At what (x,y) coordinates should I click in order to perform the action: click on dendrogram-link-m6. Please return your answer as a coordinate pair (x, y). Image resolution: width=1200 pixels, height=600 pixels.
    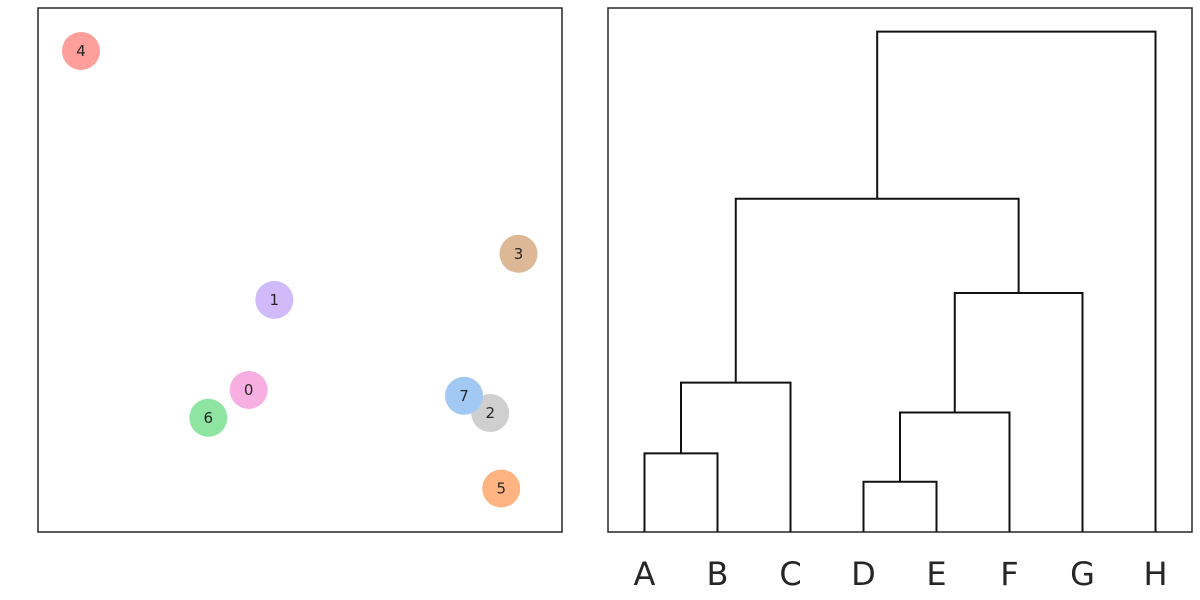
    Looking at the image, I should click on (877, 290).